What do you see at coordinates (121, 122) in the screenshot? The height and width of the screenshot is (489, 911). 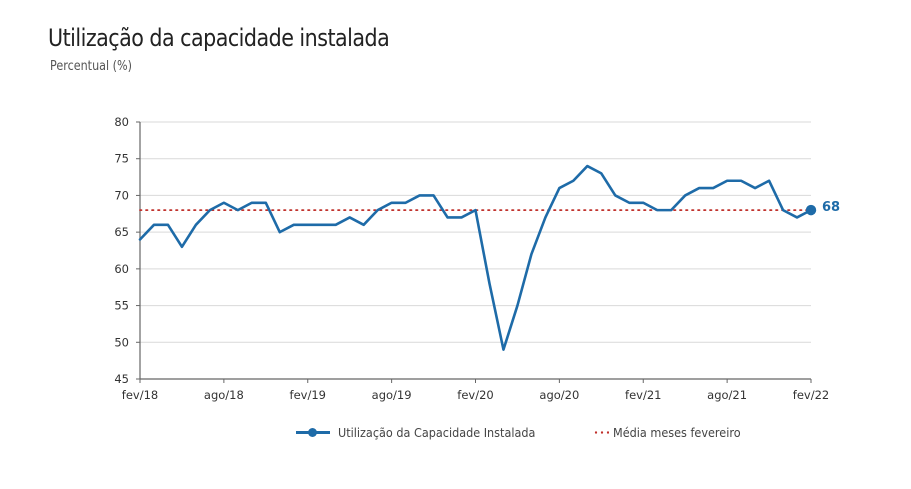 I see `y-tick-label: 80` at bounding box center [121, 122].